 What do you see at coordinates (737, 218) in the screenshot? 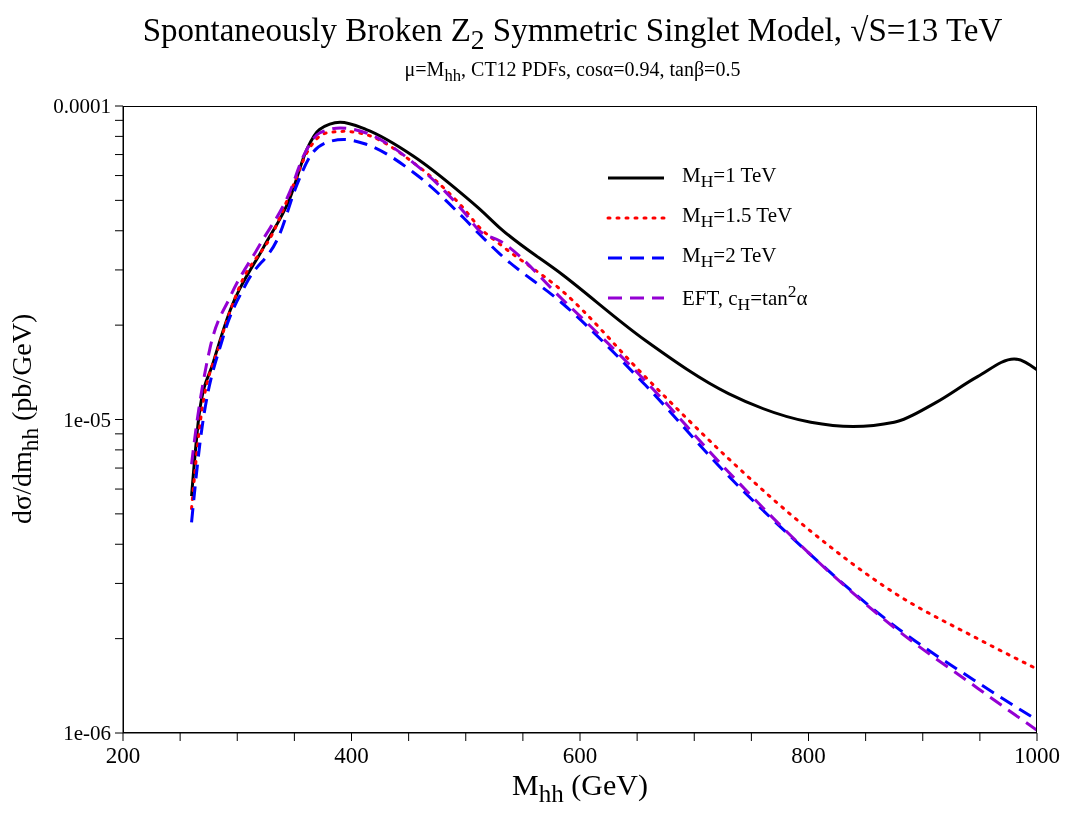
I see `legend-label: M$_{H}$=1.5 TeV` at bounding box center [737, 218].